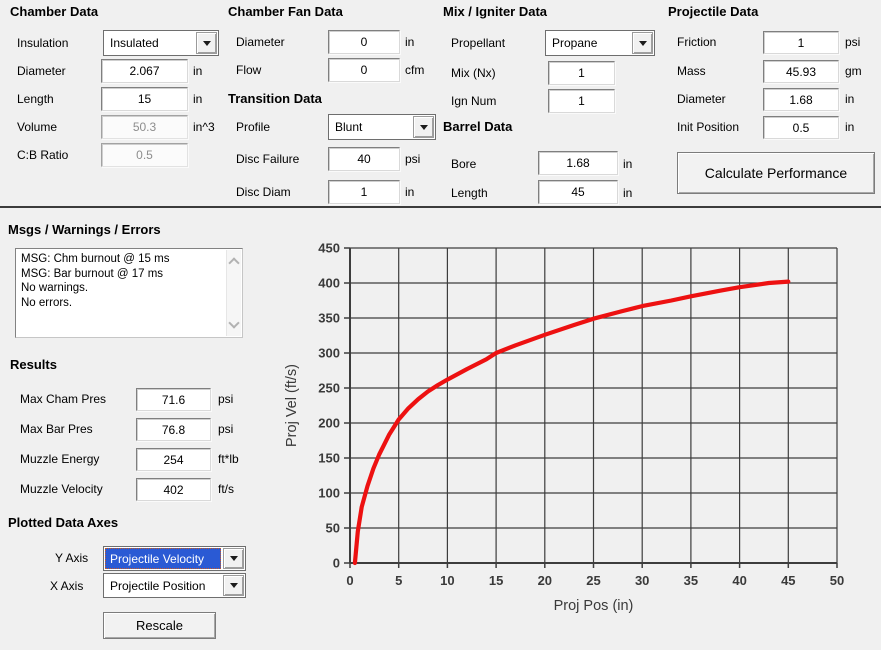  What do you see at coordinates (60, 459) in the screenshot?
I see `muzzle-energy-label: Muzzle Energy` at bounding box center [60, 459].